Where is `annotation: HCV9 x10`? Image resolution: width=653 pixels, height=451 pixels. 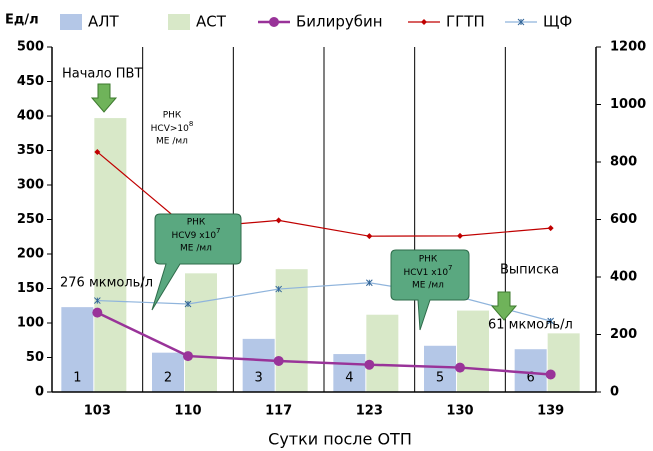
annotation: HCV9 x10 is located at coordinates (193, 236).